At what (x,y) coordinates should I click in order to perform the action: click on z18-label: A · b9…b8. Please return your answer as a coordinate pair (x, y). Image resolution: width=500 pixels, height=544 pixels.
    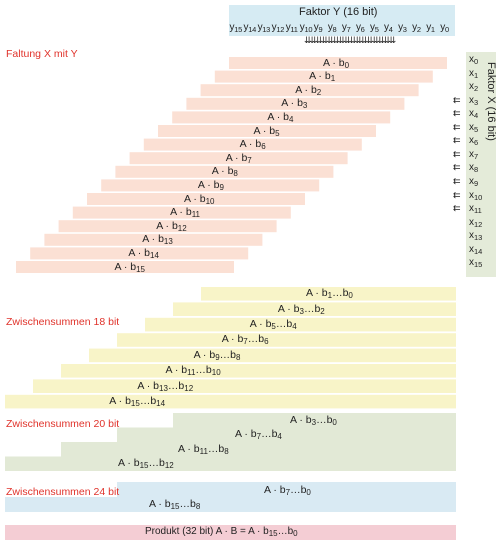
    Looking at the image, I should click on (217, 355).